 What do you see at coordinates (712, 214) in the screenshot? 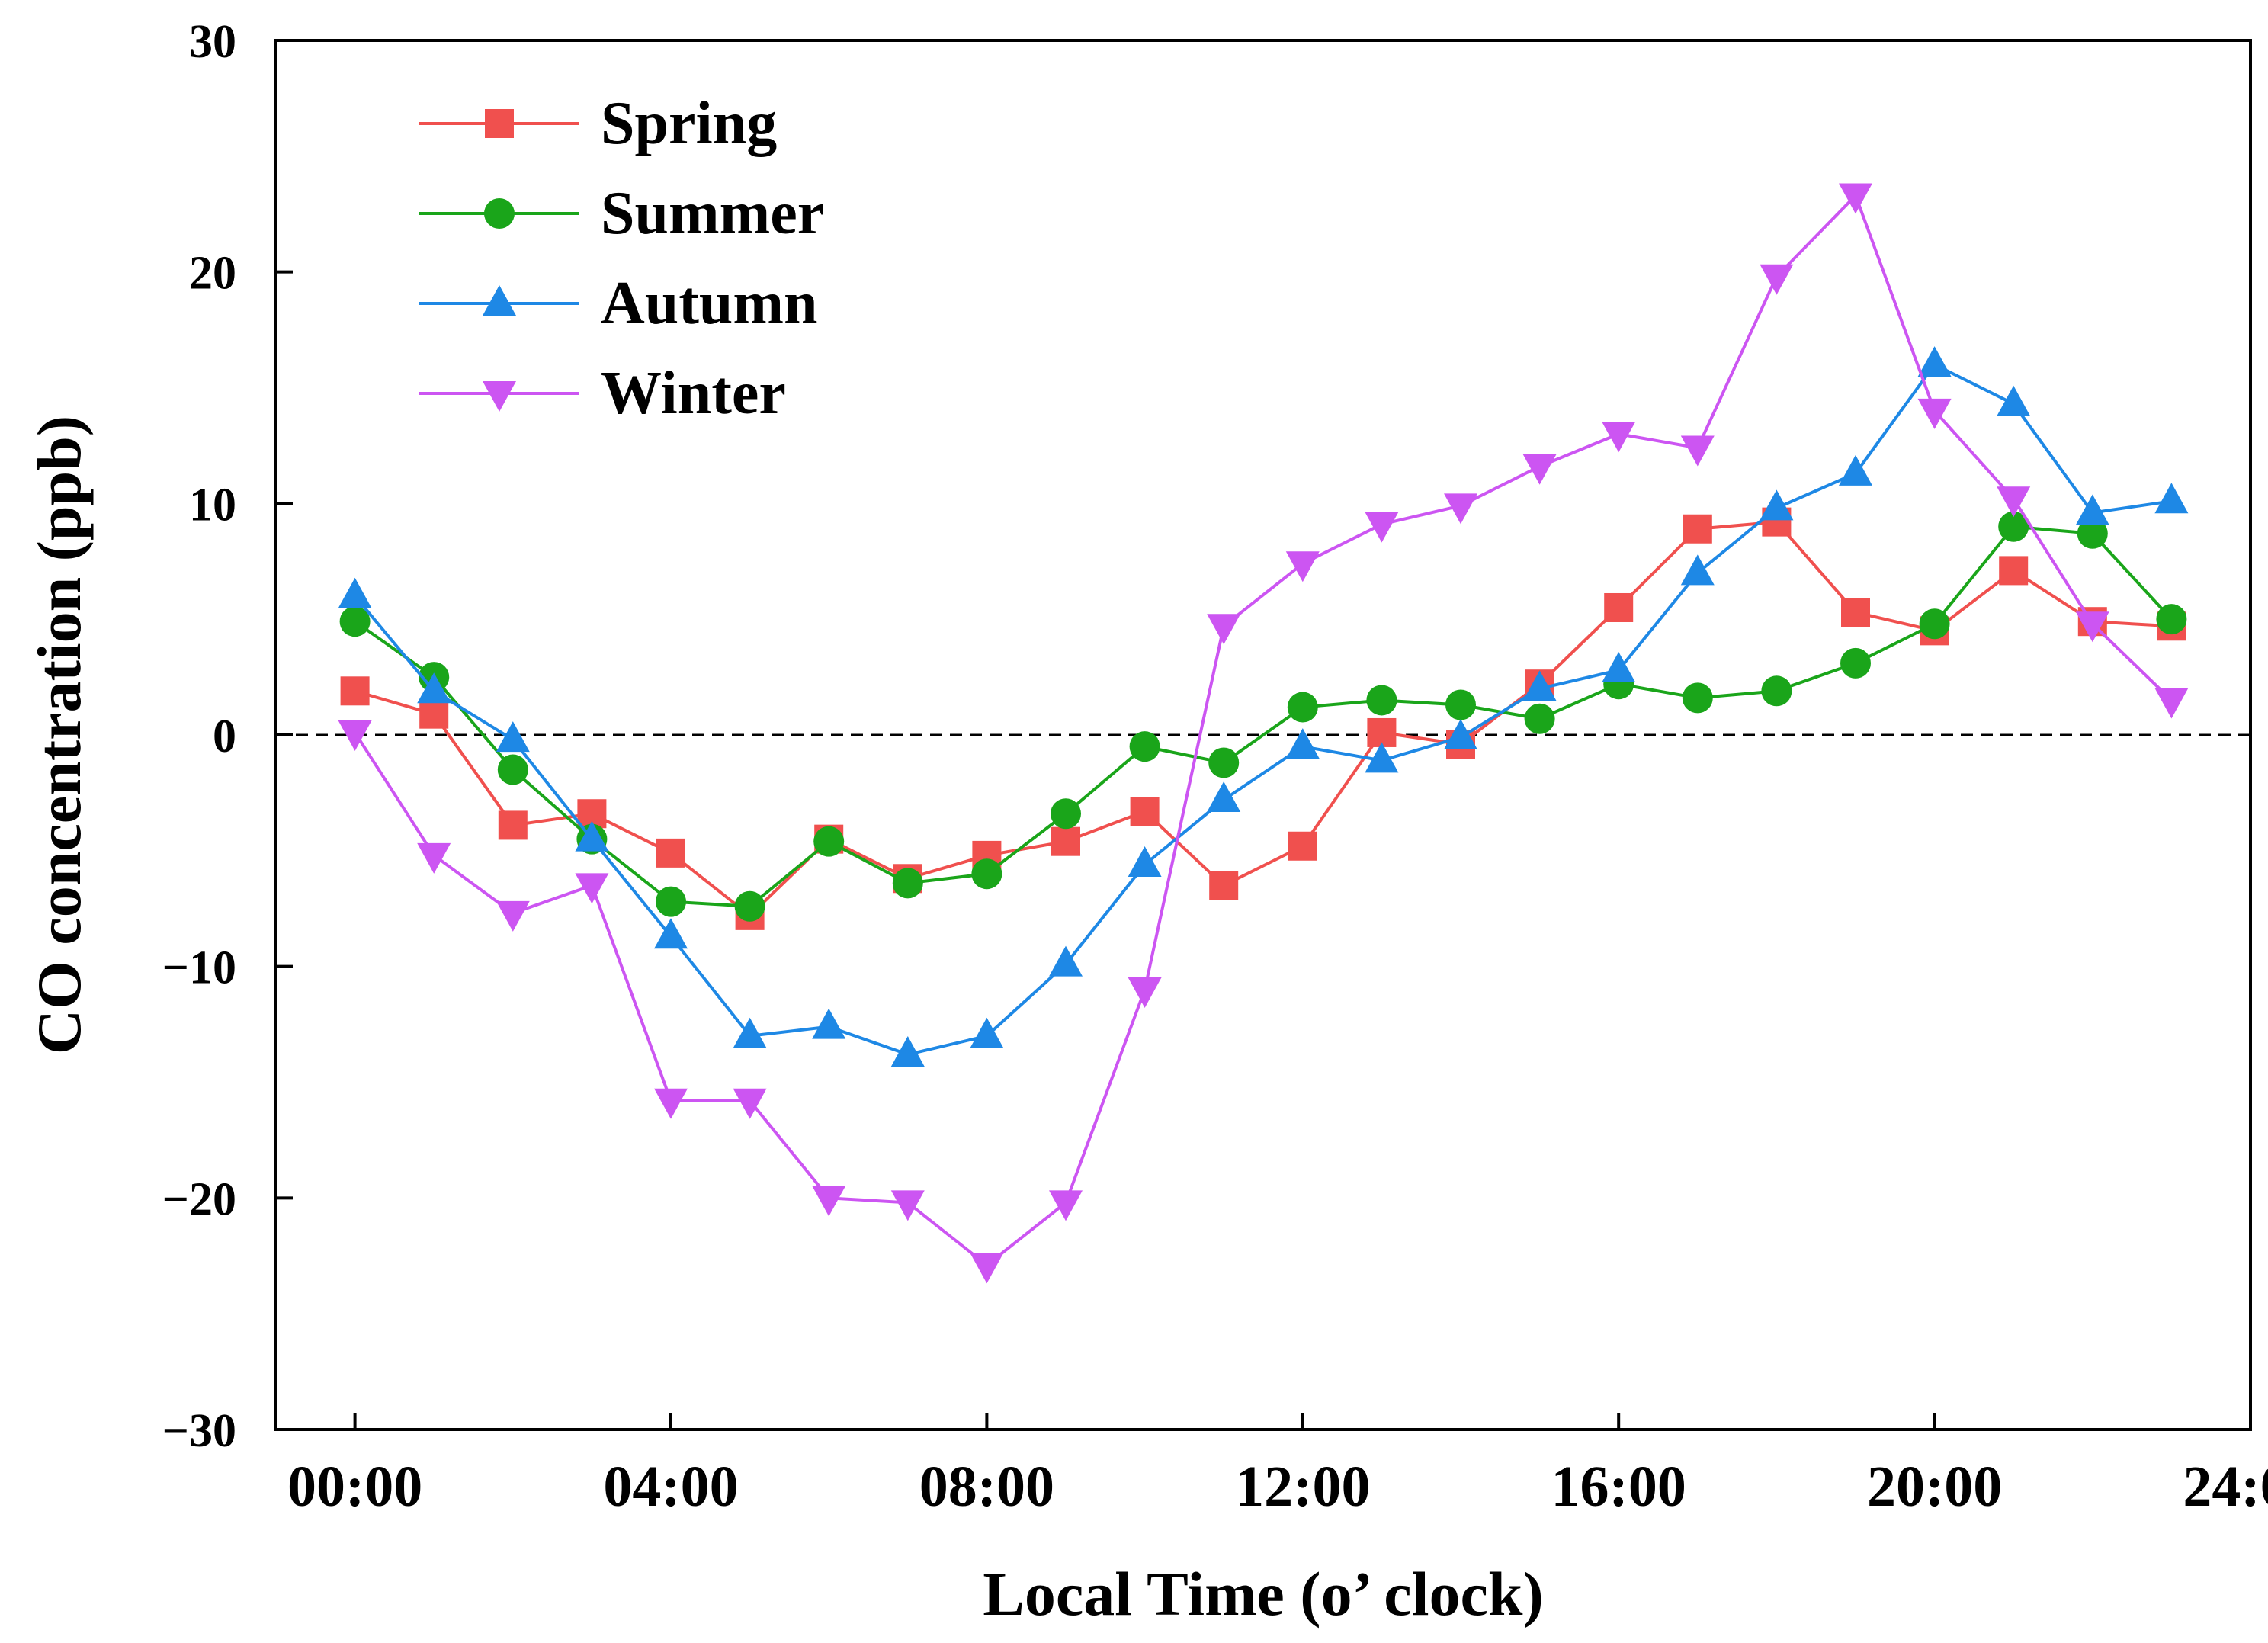
I see `legend-label-summer: Summer` at bounding box center [712, 214].